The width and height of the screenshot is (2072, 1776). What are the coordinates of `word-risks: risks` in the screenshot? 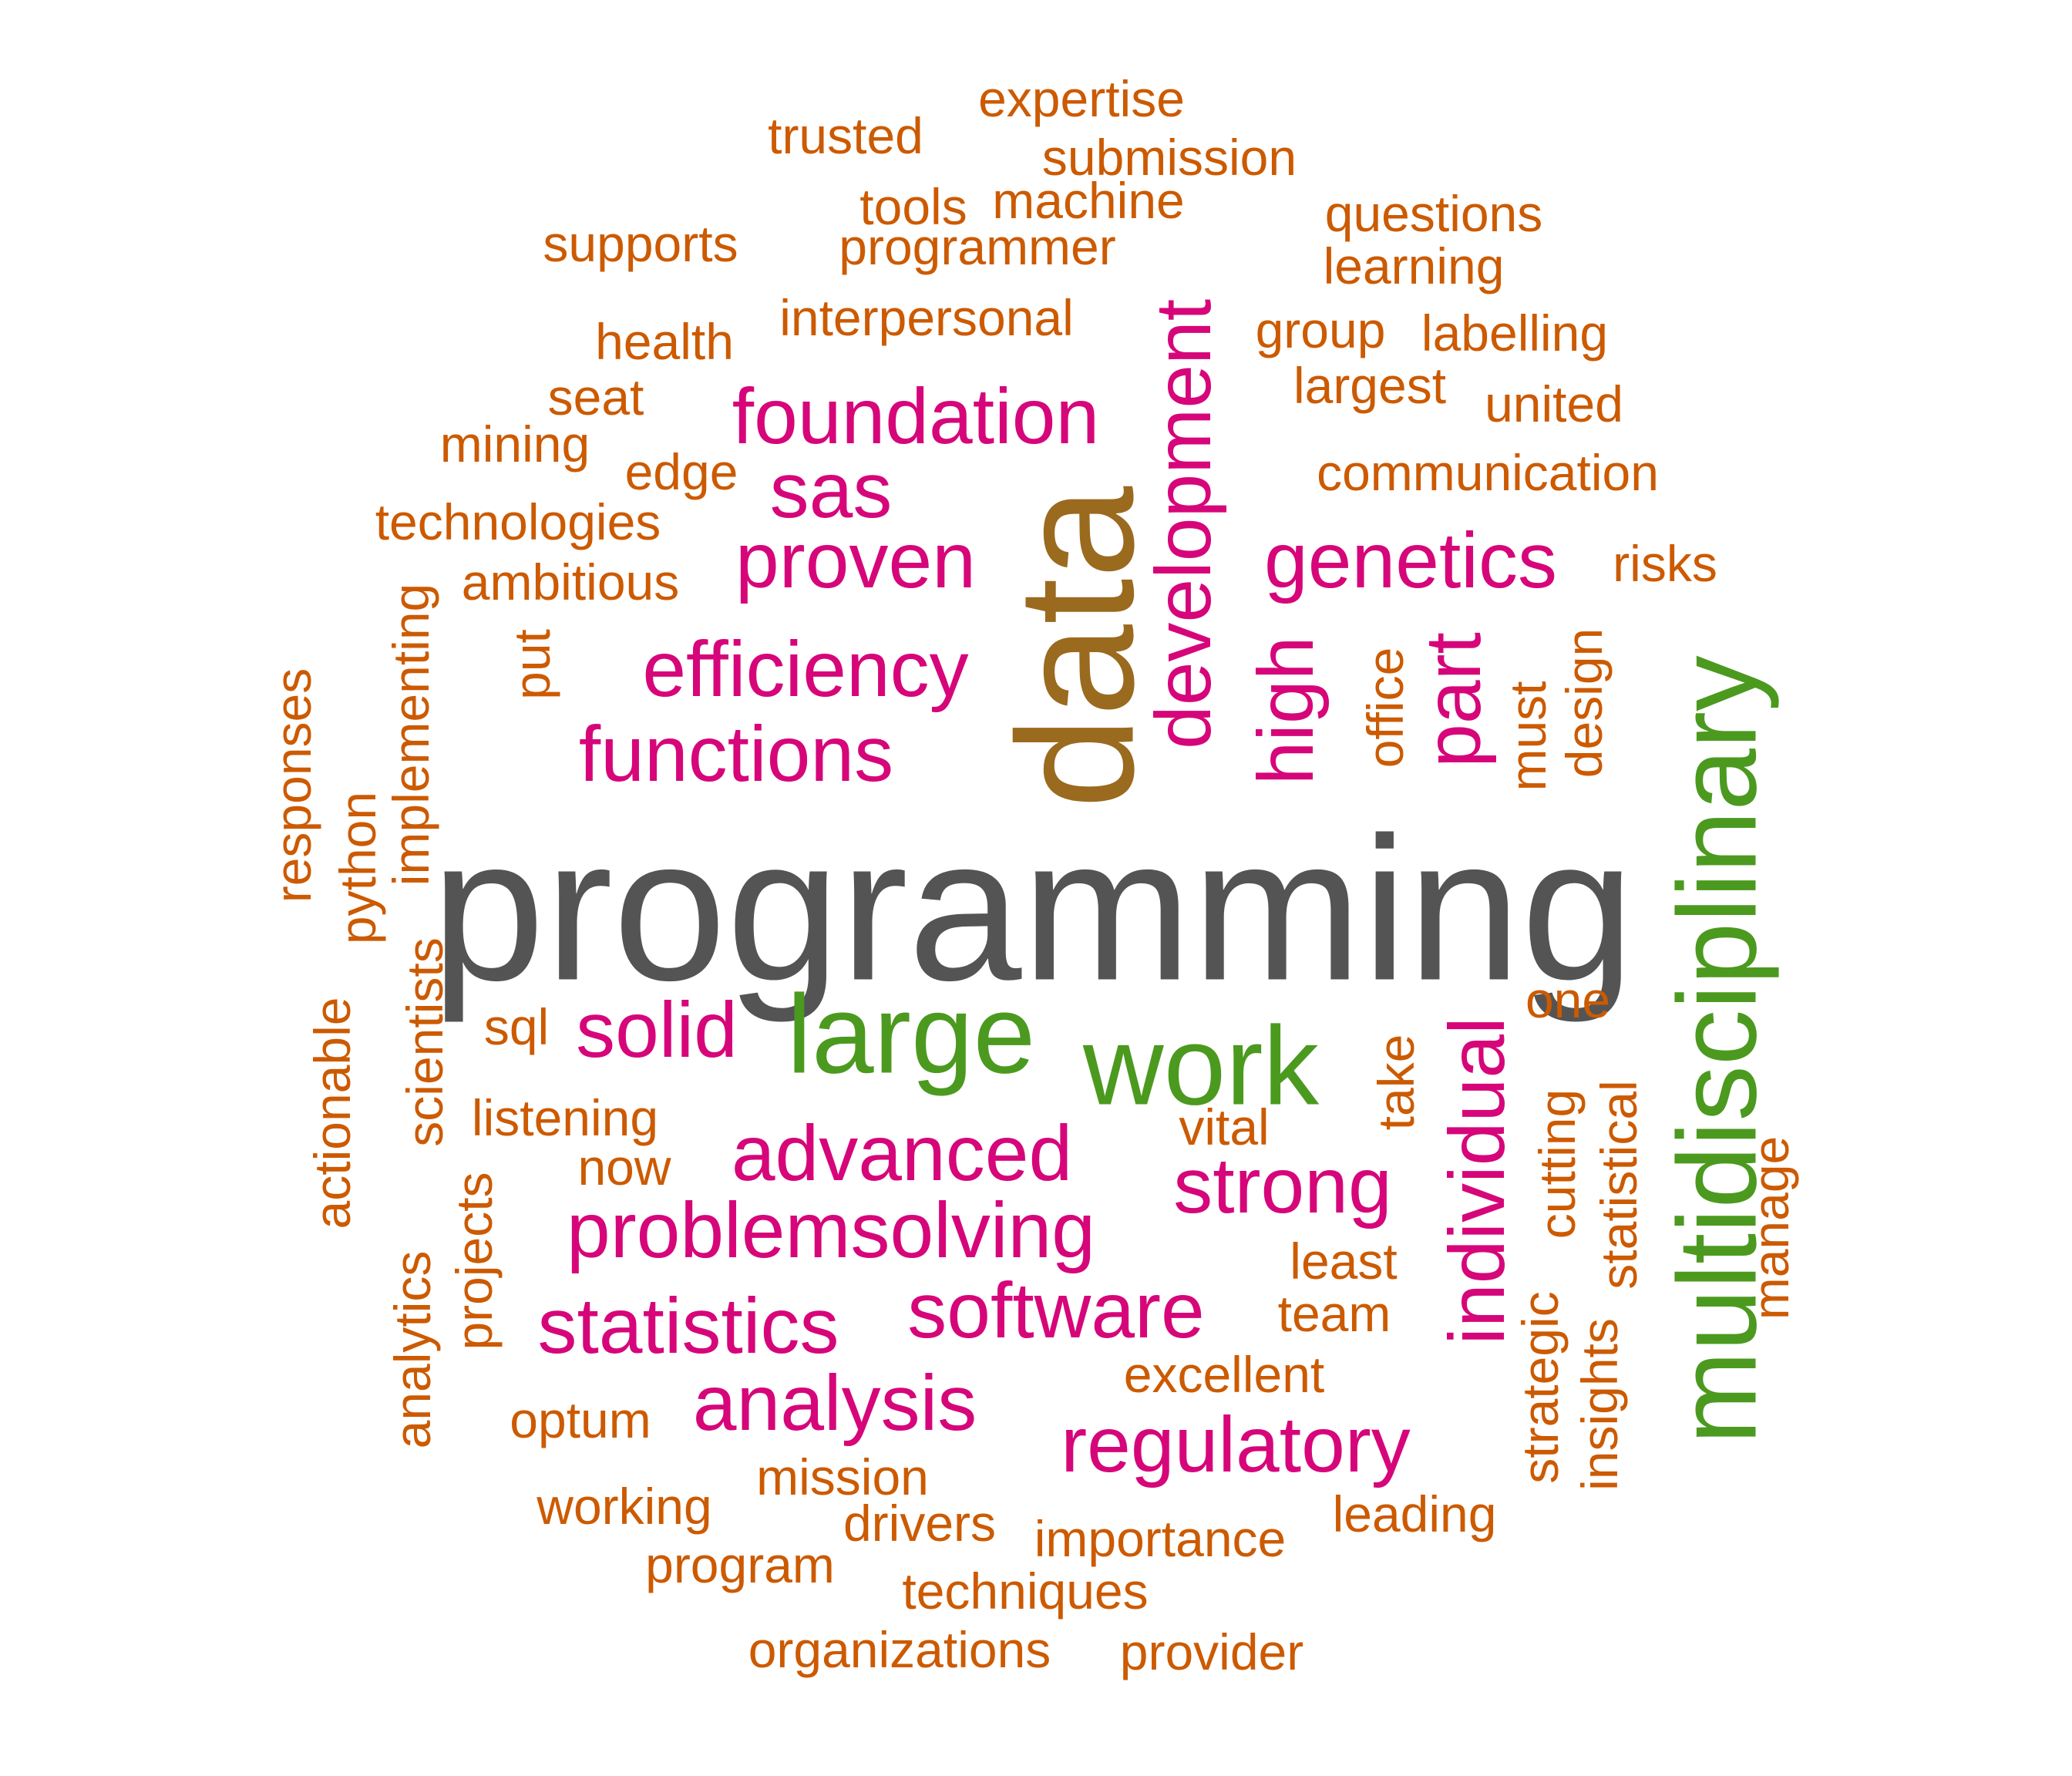 It's located at (1665, 564).